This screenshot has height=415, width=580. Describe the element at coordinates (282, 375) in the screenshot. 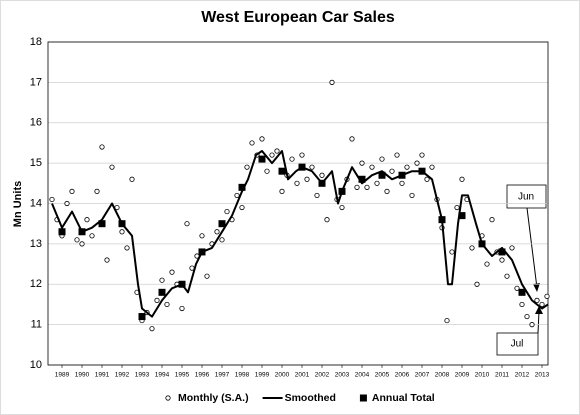

I see `x-tick-label: 2000` at that location.